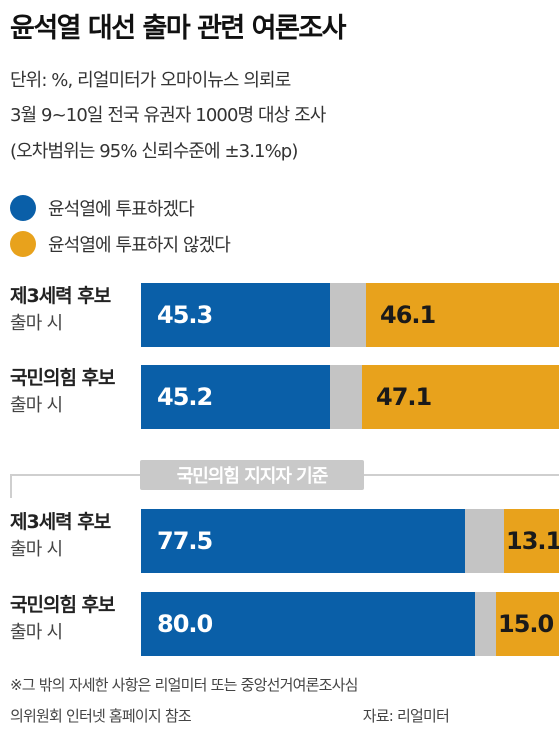 The height and width of the screenshot is (737, 559). What do you see at coordinates (185, 315) in the screenshot?
I see `data-label-yes: 45.3` at bounding box center [185, 315].